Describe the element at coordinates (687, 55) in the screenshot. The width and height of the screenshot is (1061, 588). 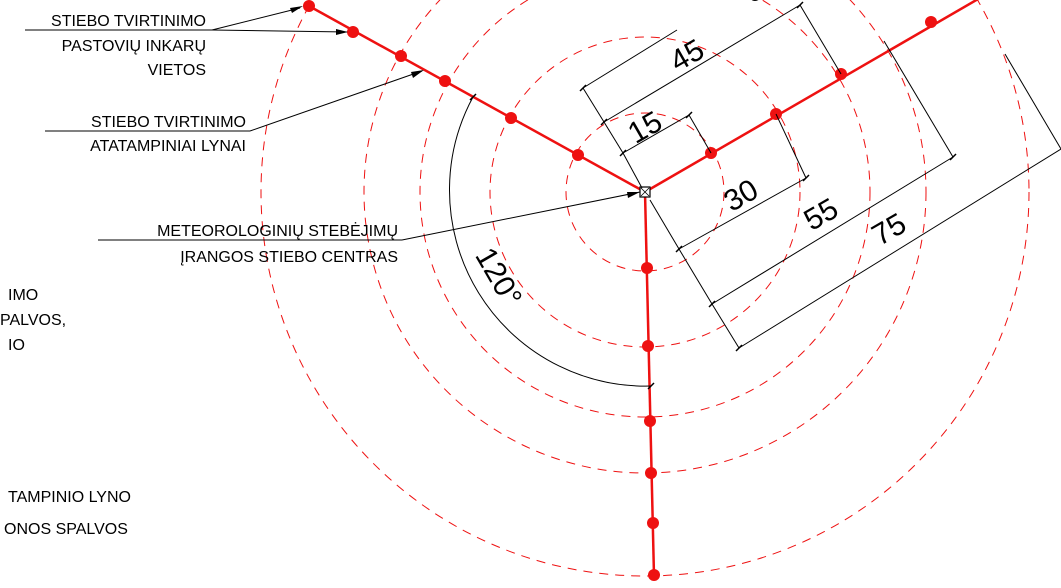
I see `dim-value-45: 45` at that location.